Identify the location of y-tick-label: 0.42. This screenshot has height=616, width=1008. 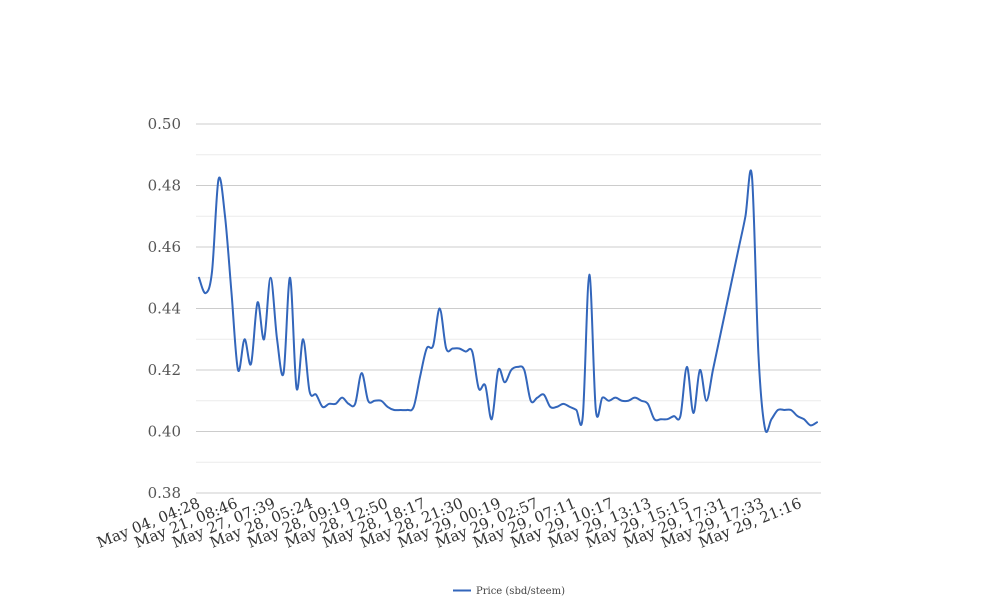
(164, 370).